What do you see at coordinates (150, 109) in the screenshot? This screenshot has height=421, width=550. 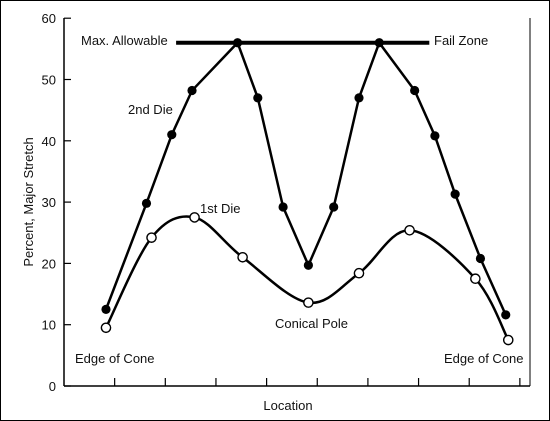 I see `series-label-2nd-die: 2nd Die` at bounding box center [150, 109].